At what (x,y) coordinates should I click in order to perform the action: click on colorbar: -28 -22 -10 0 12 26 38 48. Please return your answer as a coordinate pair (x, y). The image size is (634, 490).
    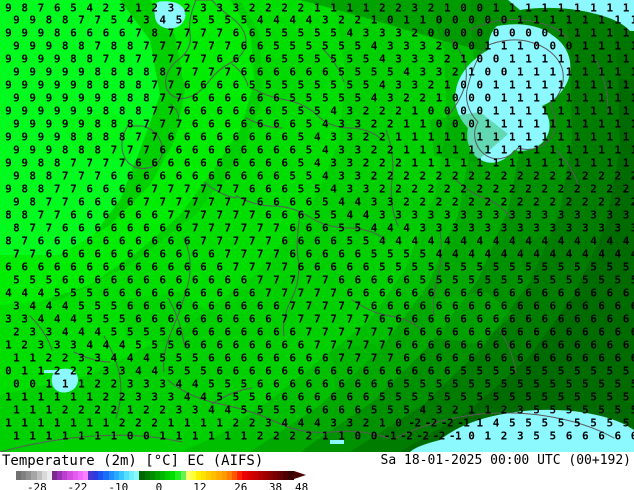
    Looking at the image, I should click on (162, 480).